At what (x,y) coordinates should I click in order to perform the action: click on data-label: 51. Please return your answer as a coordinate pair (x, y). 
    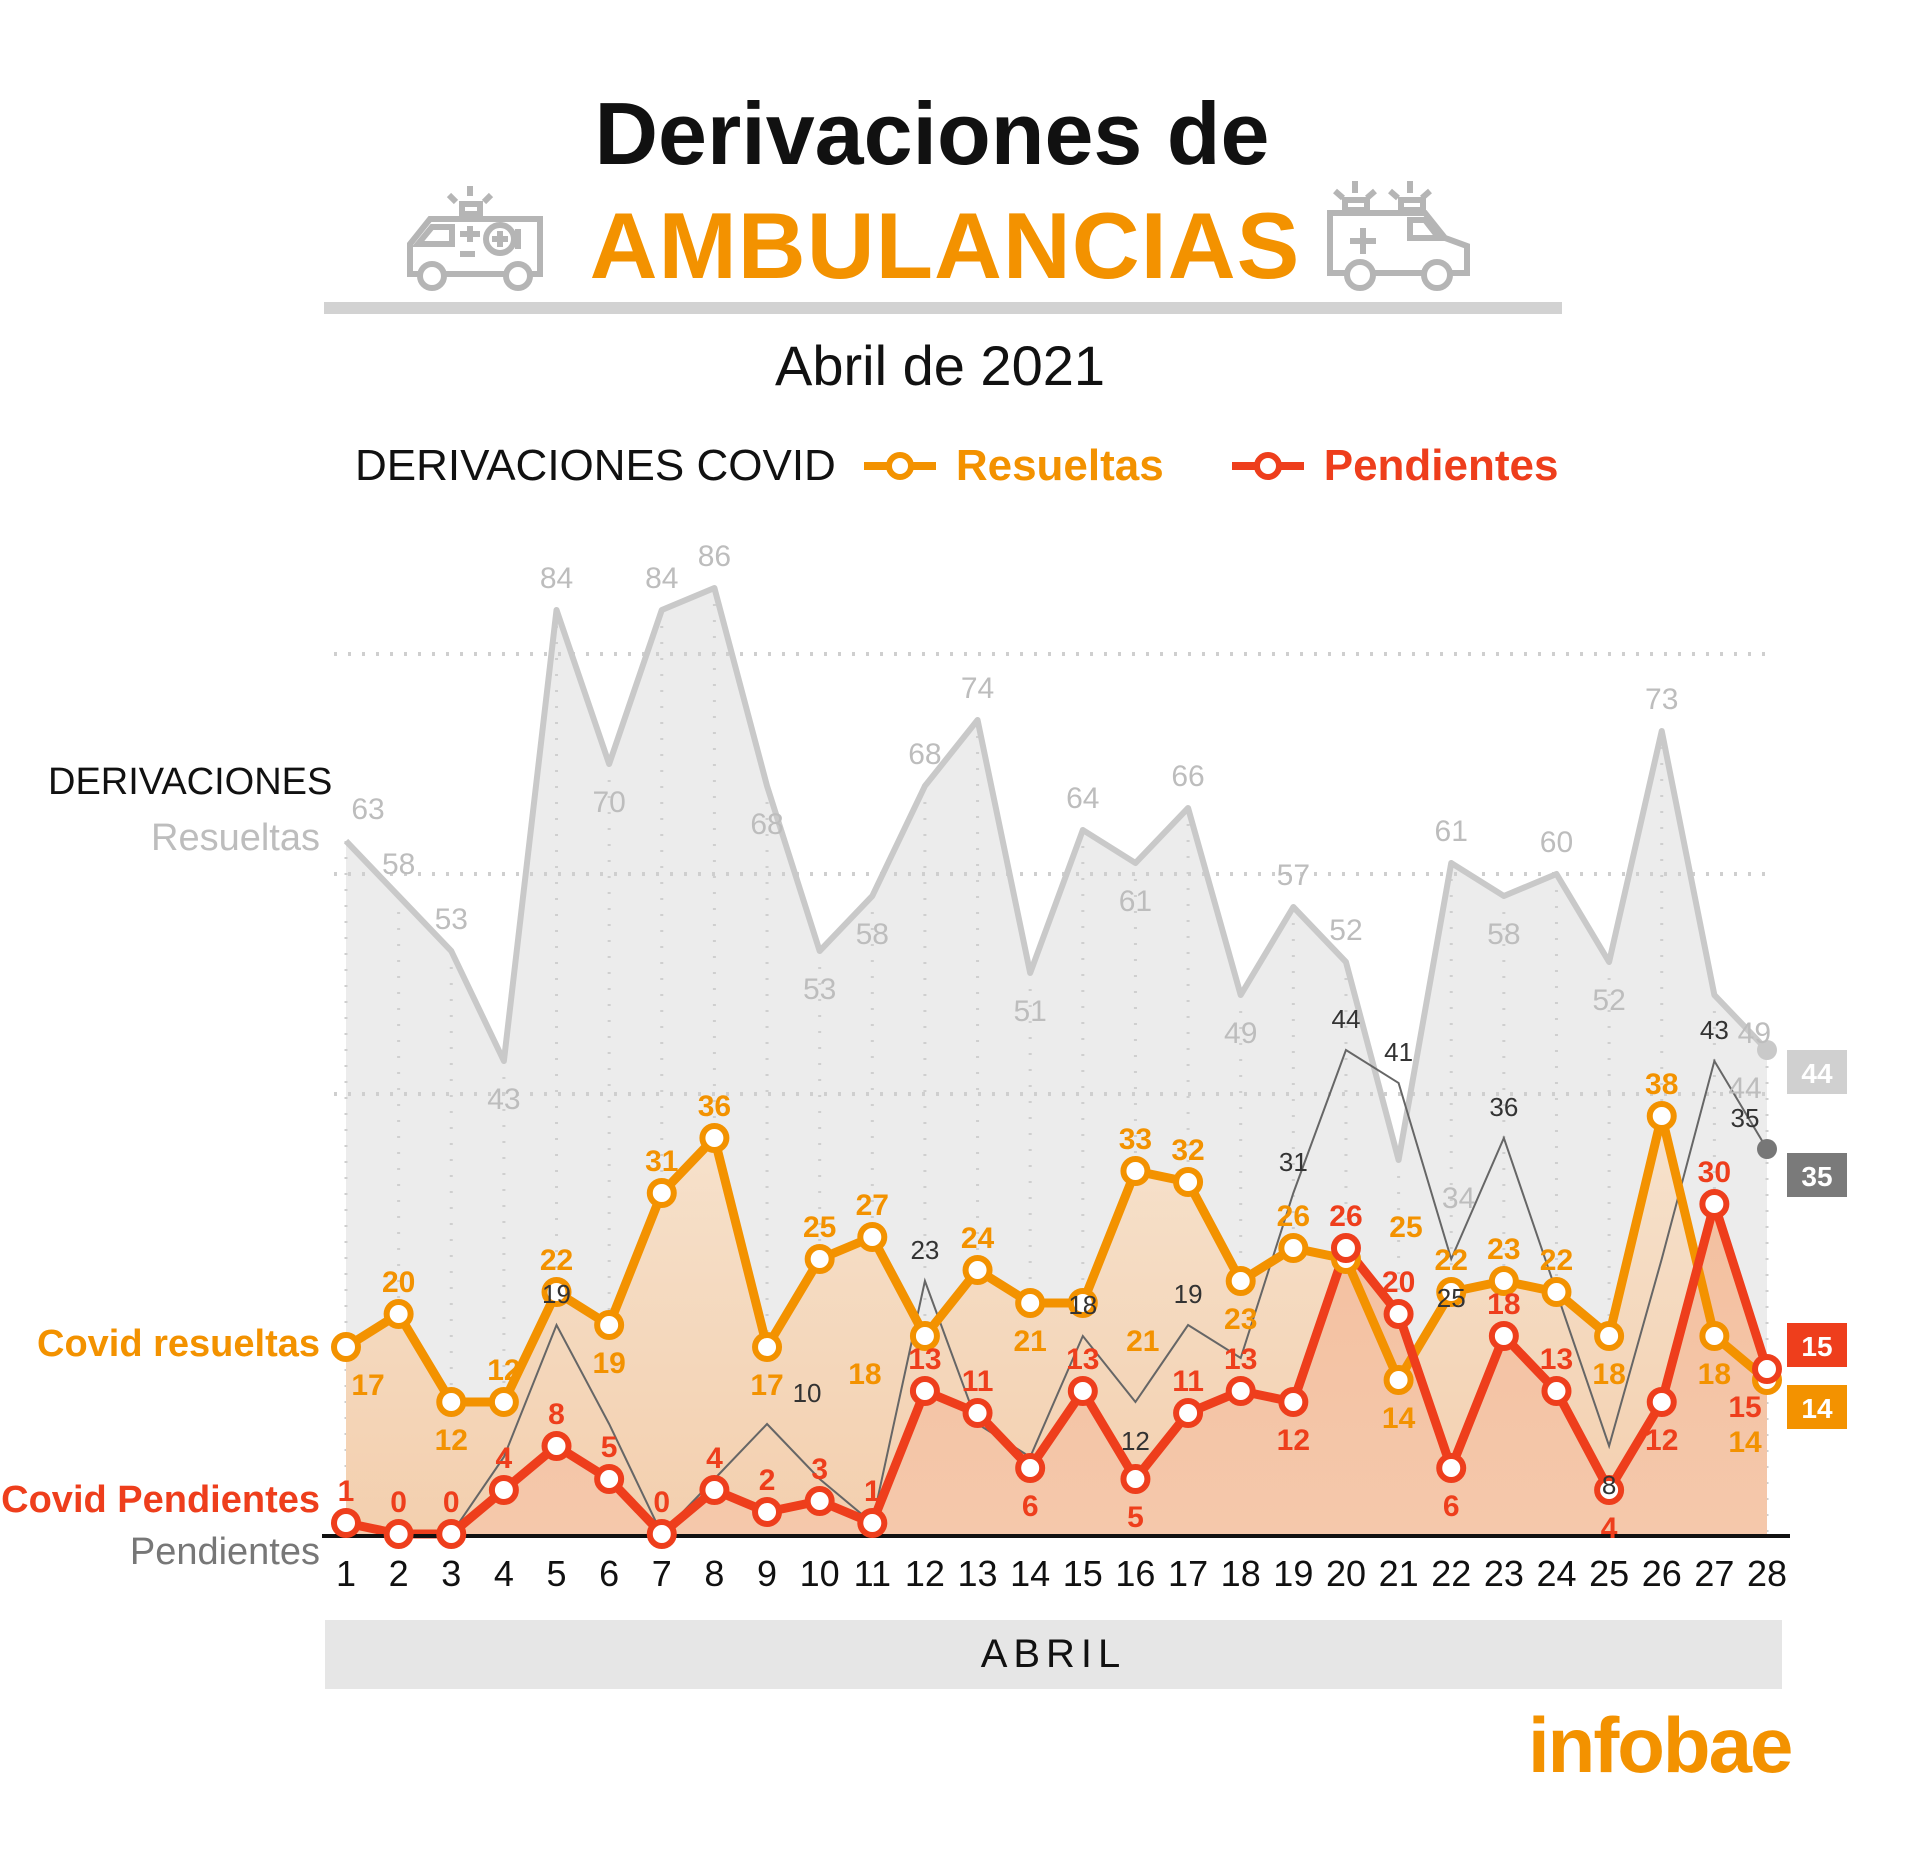
    Looking at the image, I should click on (1029, 1011).